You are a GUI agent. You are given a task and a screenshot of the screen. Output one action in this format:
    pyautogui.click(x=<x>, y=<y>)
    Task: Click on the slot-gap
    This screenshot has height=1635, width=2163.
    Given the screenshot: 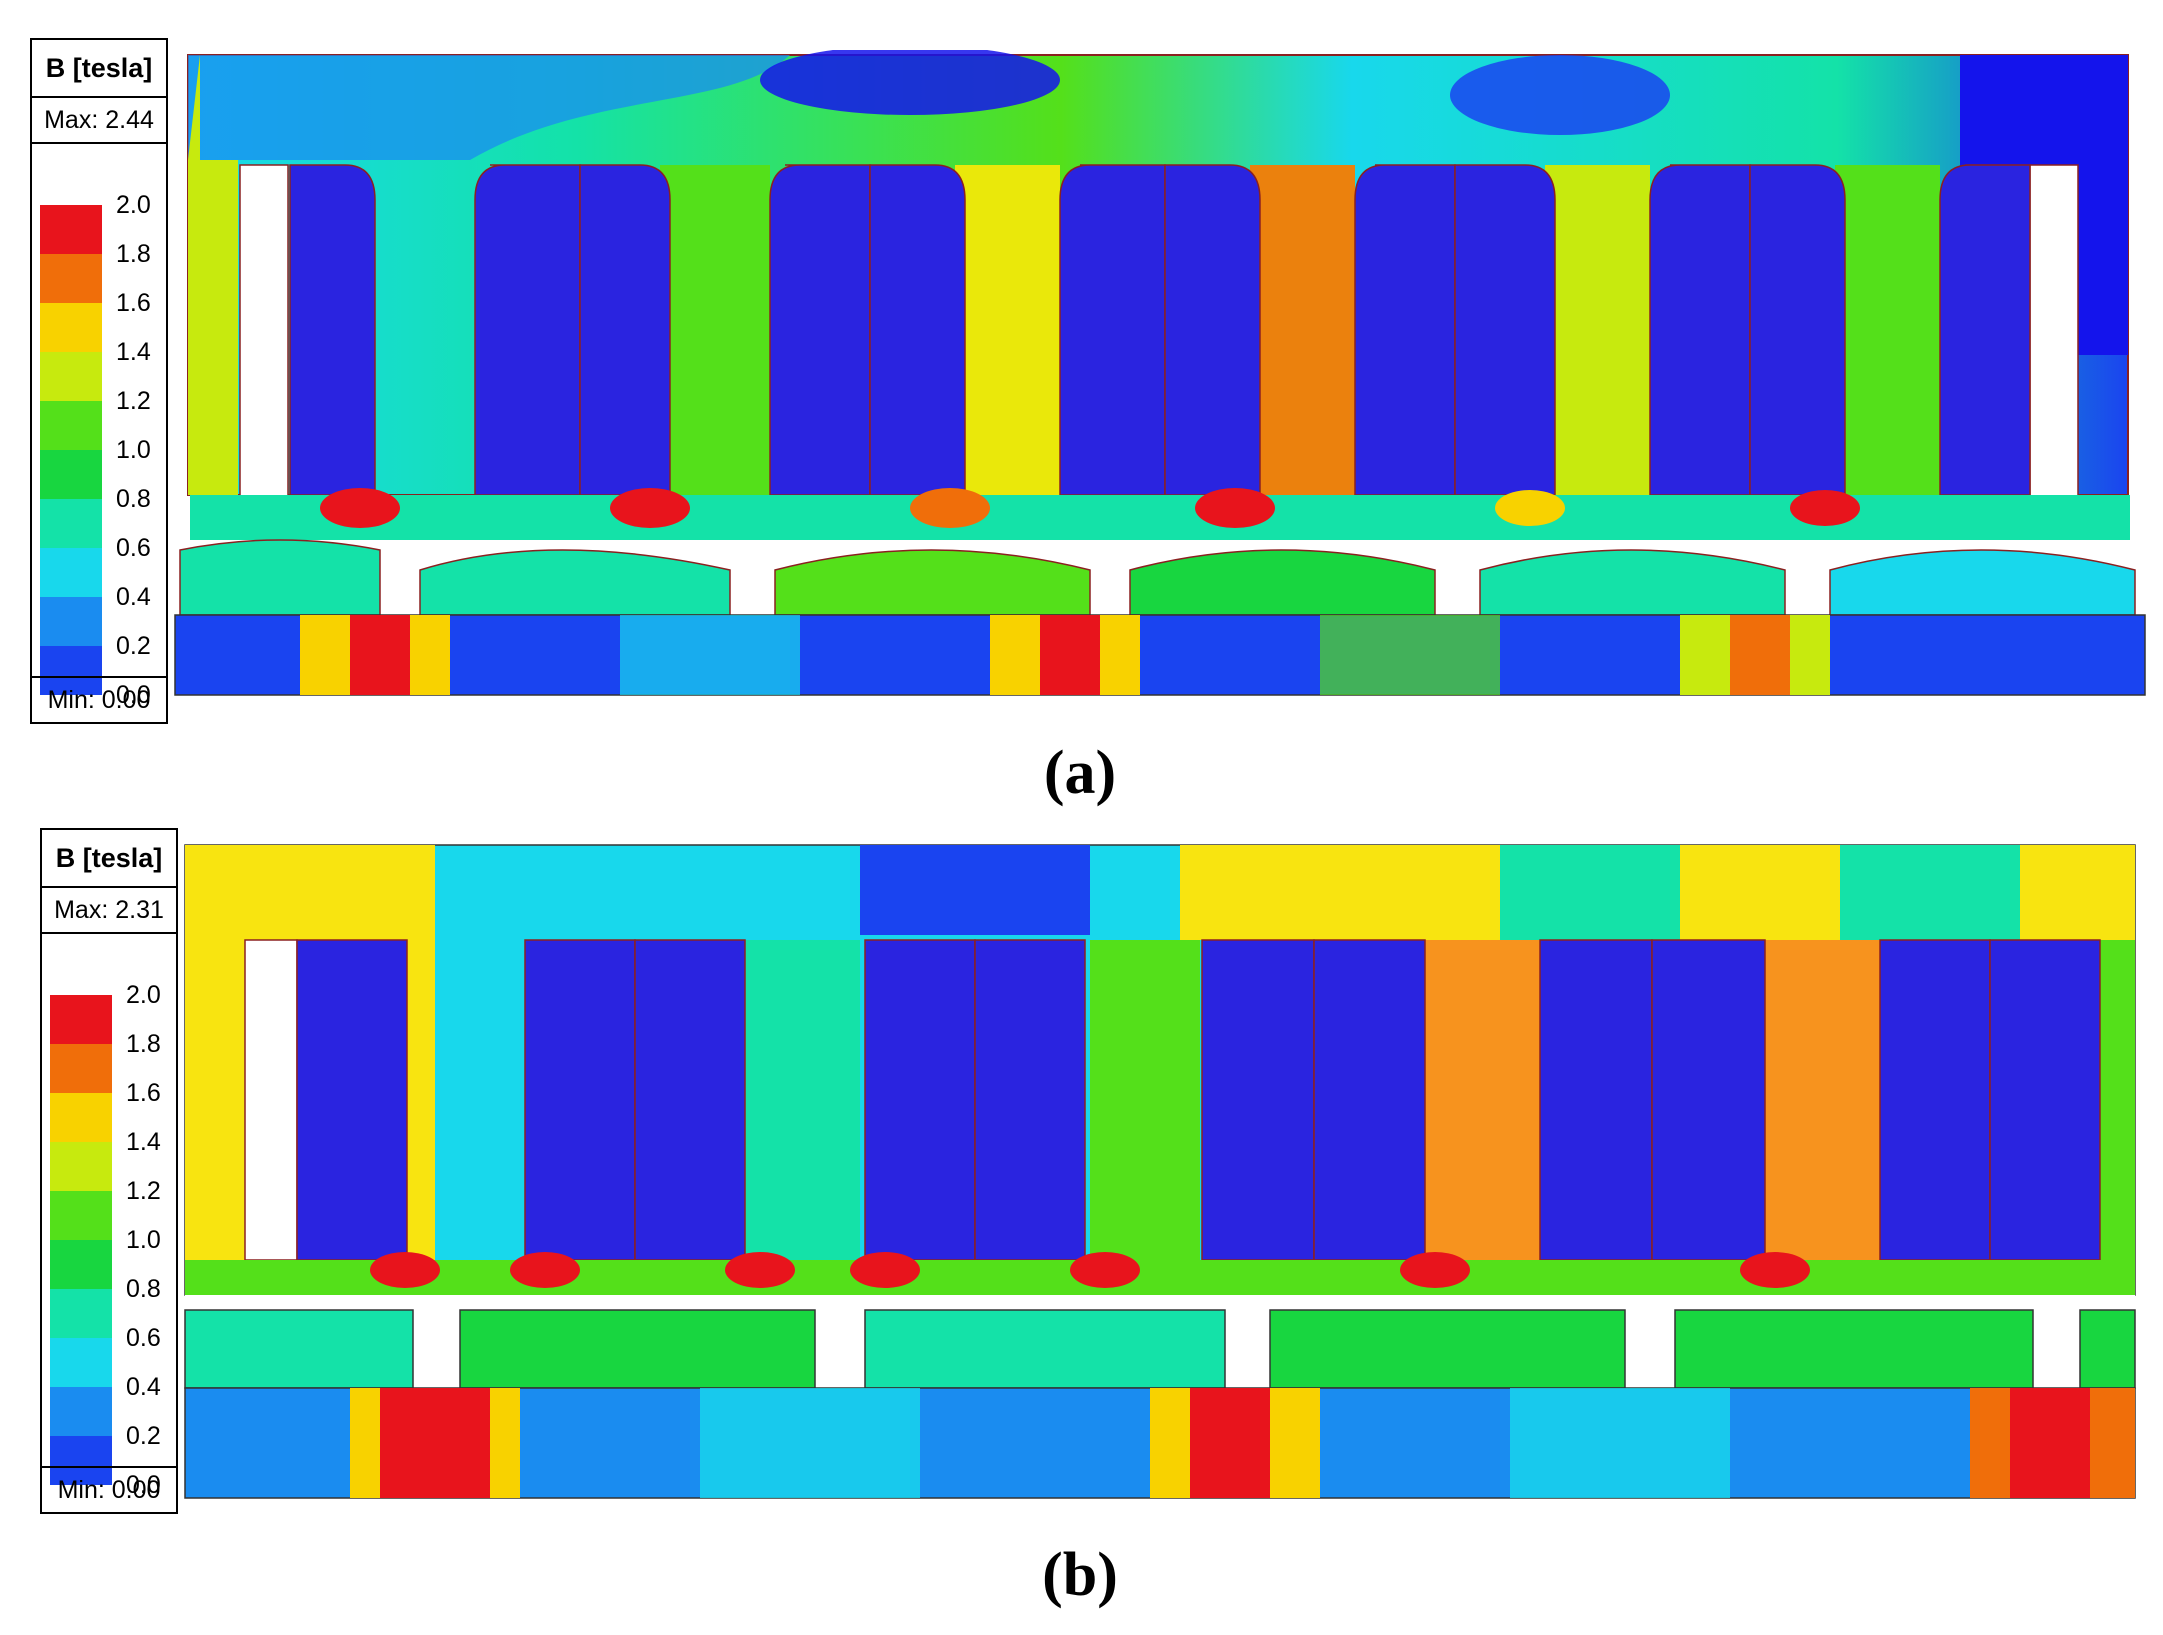 What is the action you would take?
    pyautogui.click(x=2054, y=332)
    